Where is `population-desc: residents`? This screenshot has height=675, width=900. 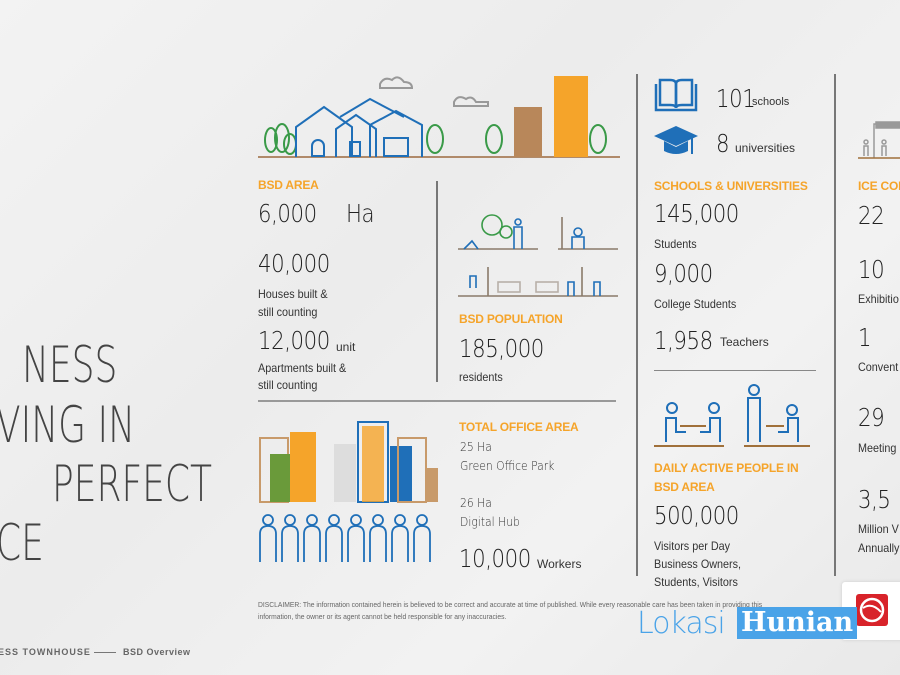
population-desc: residents is located at coordinates (481, 377).